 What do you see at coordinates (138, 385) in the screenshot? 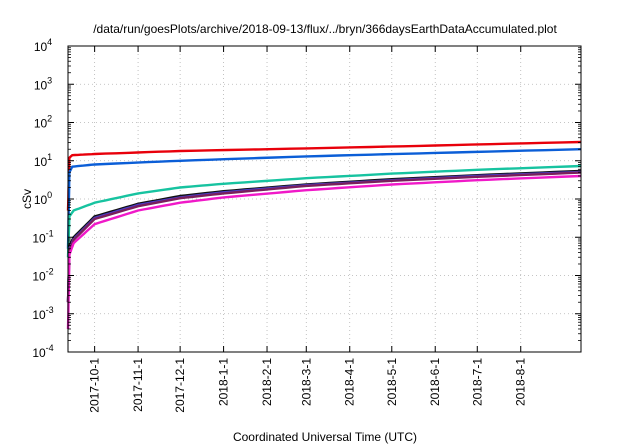
I see `x-tick-label: 2017-11-1` at bounding box center [138, 385].